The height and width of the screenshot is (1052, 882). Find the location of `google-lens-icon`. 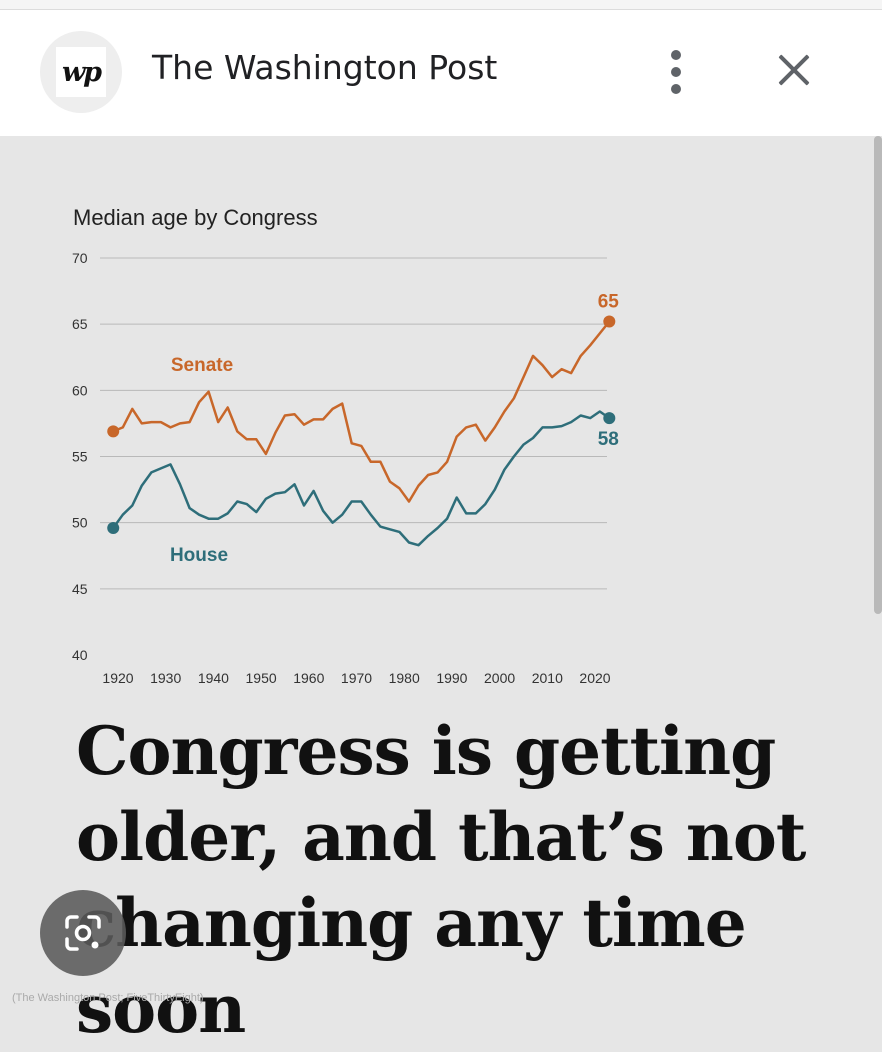

google-lens-icon is located at coordinates (83, 933).